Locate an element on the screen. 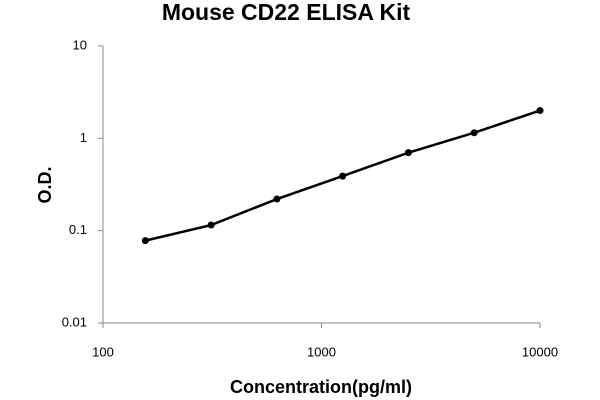 The width and height of the screenshot is (600, 400). x-tick-label: 1000 is located at coordinates (321, 351).